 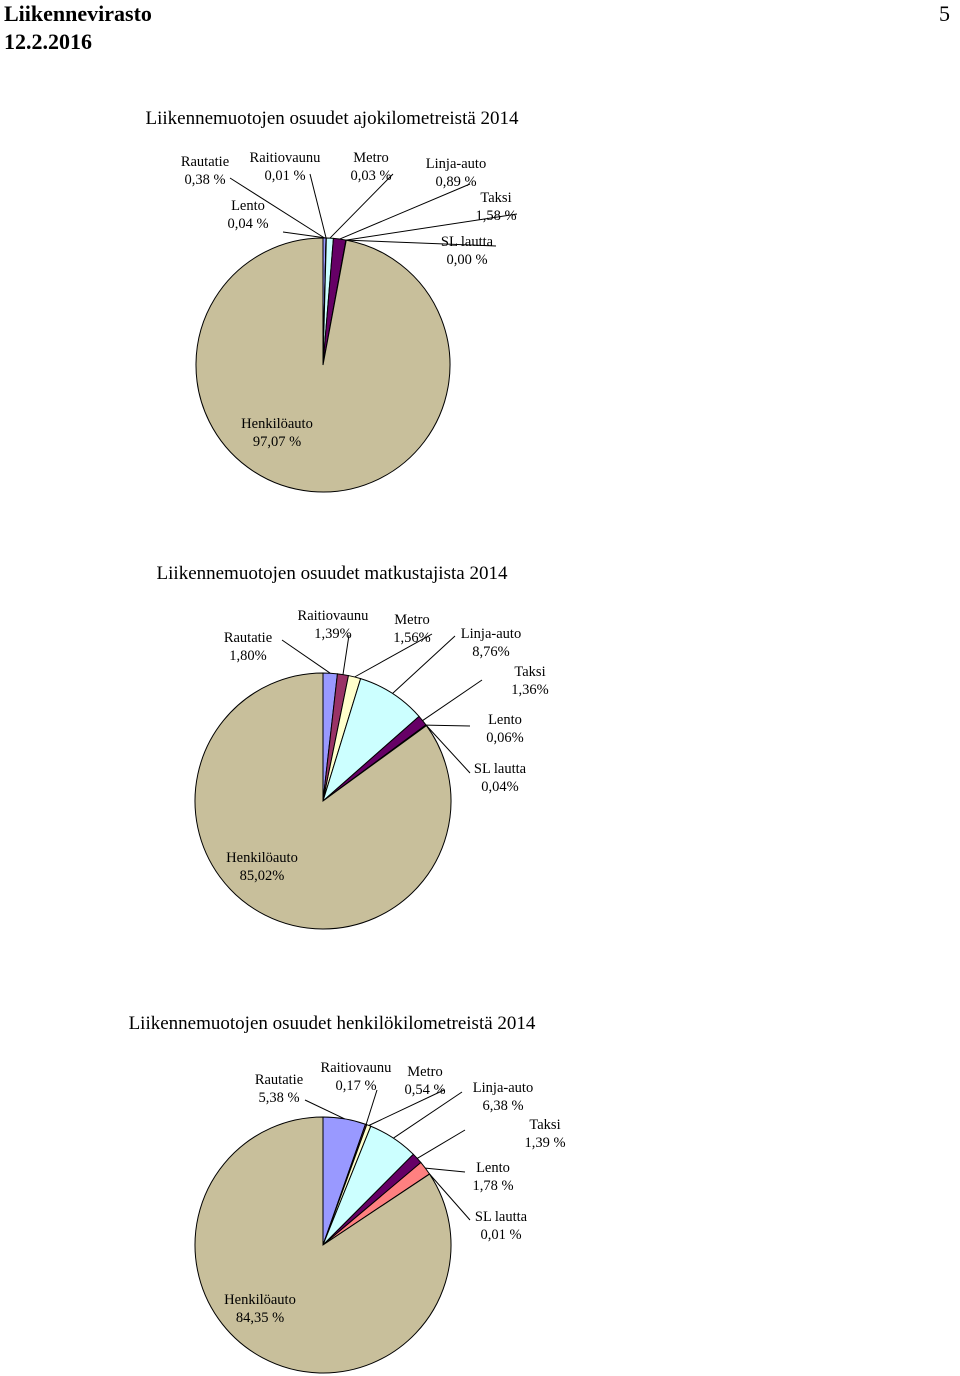 What do you see at coordinates (467, 242) in the screenshot?
I see `chart-1-label-name-sl-lautta: SL lautta` at bounding box center [467, 242].